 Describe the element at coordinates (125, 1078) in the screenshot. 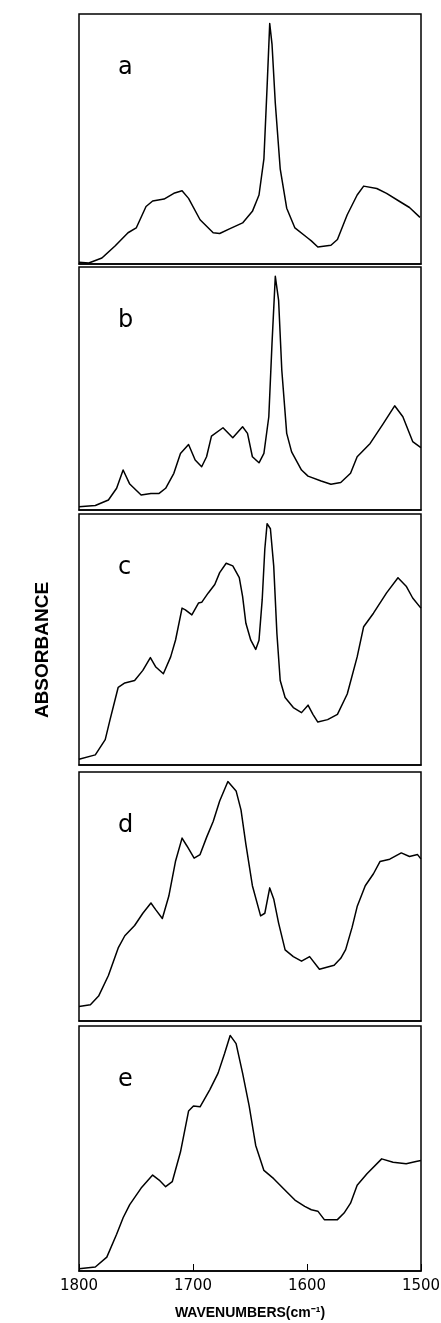

I see `annotation: e` at that location.